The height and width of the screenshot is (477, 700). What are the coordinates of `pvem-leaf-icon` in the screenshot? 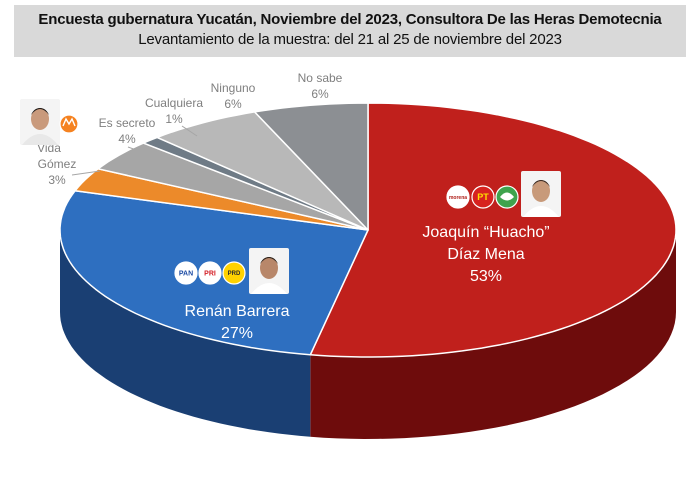 It's located at (507, 196).